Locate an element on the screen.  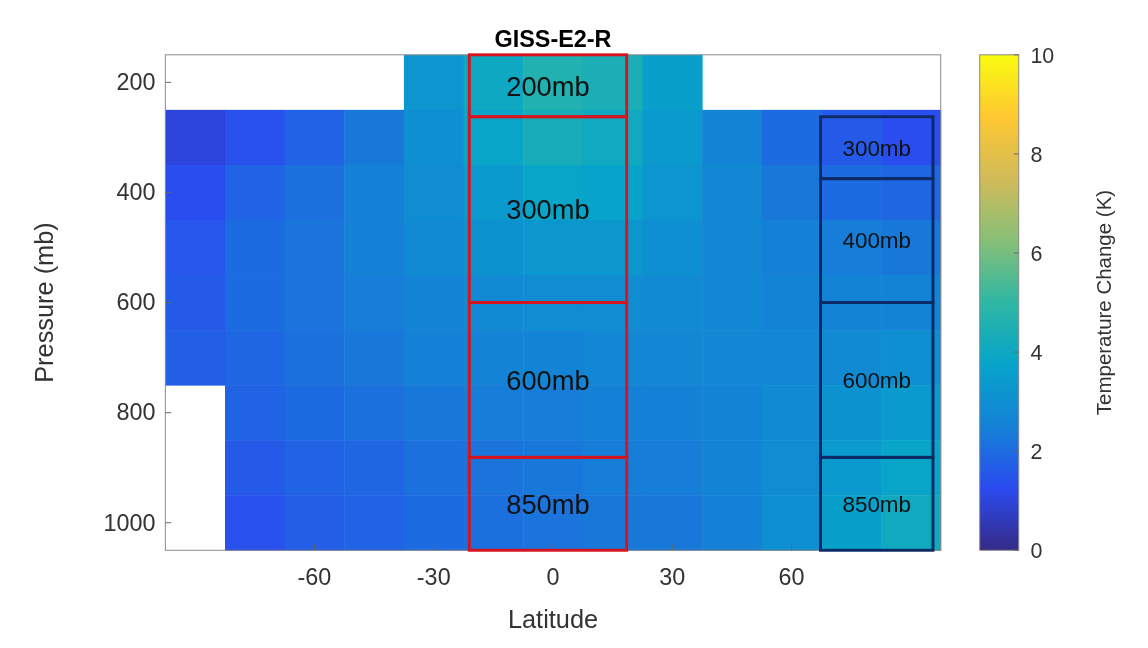
color-bar-label: 6 is located at coordinates (1036, 253).